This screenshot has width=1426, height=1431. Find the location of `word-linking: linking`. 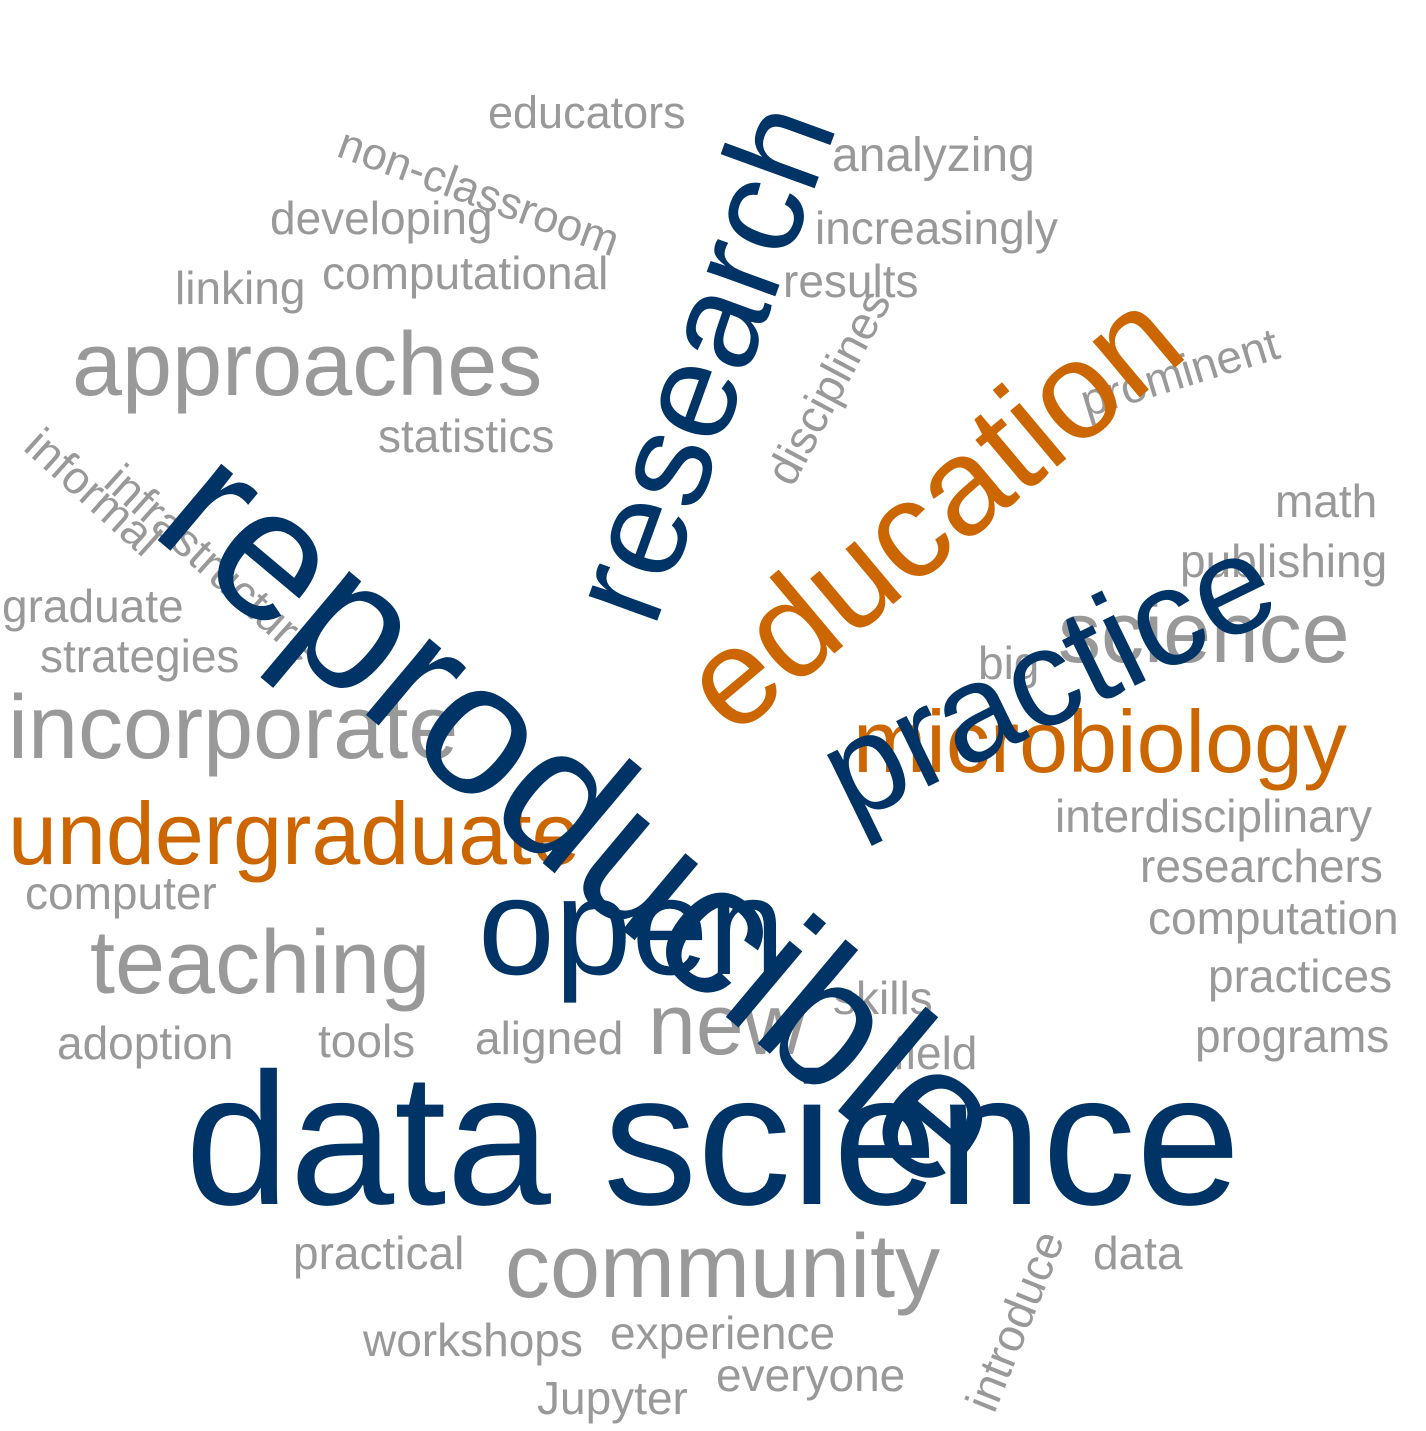

word-linking: linking is located at coordinates (240, 288).